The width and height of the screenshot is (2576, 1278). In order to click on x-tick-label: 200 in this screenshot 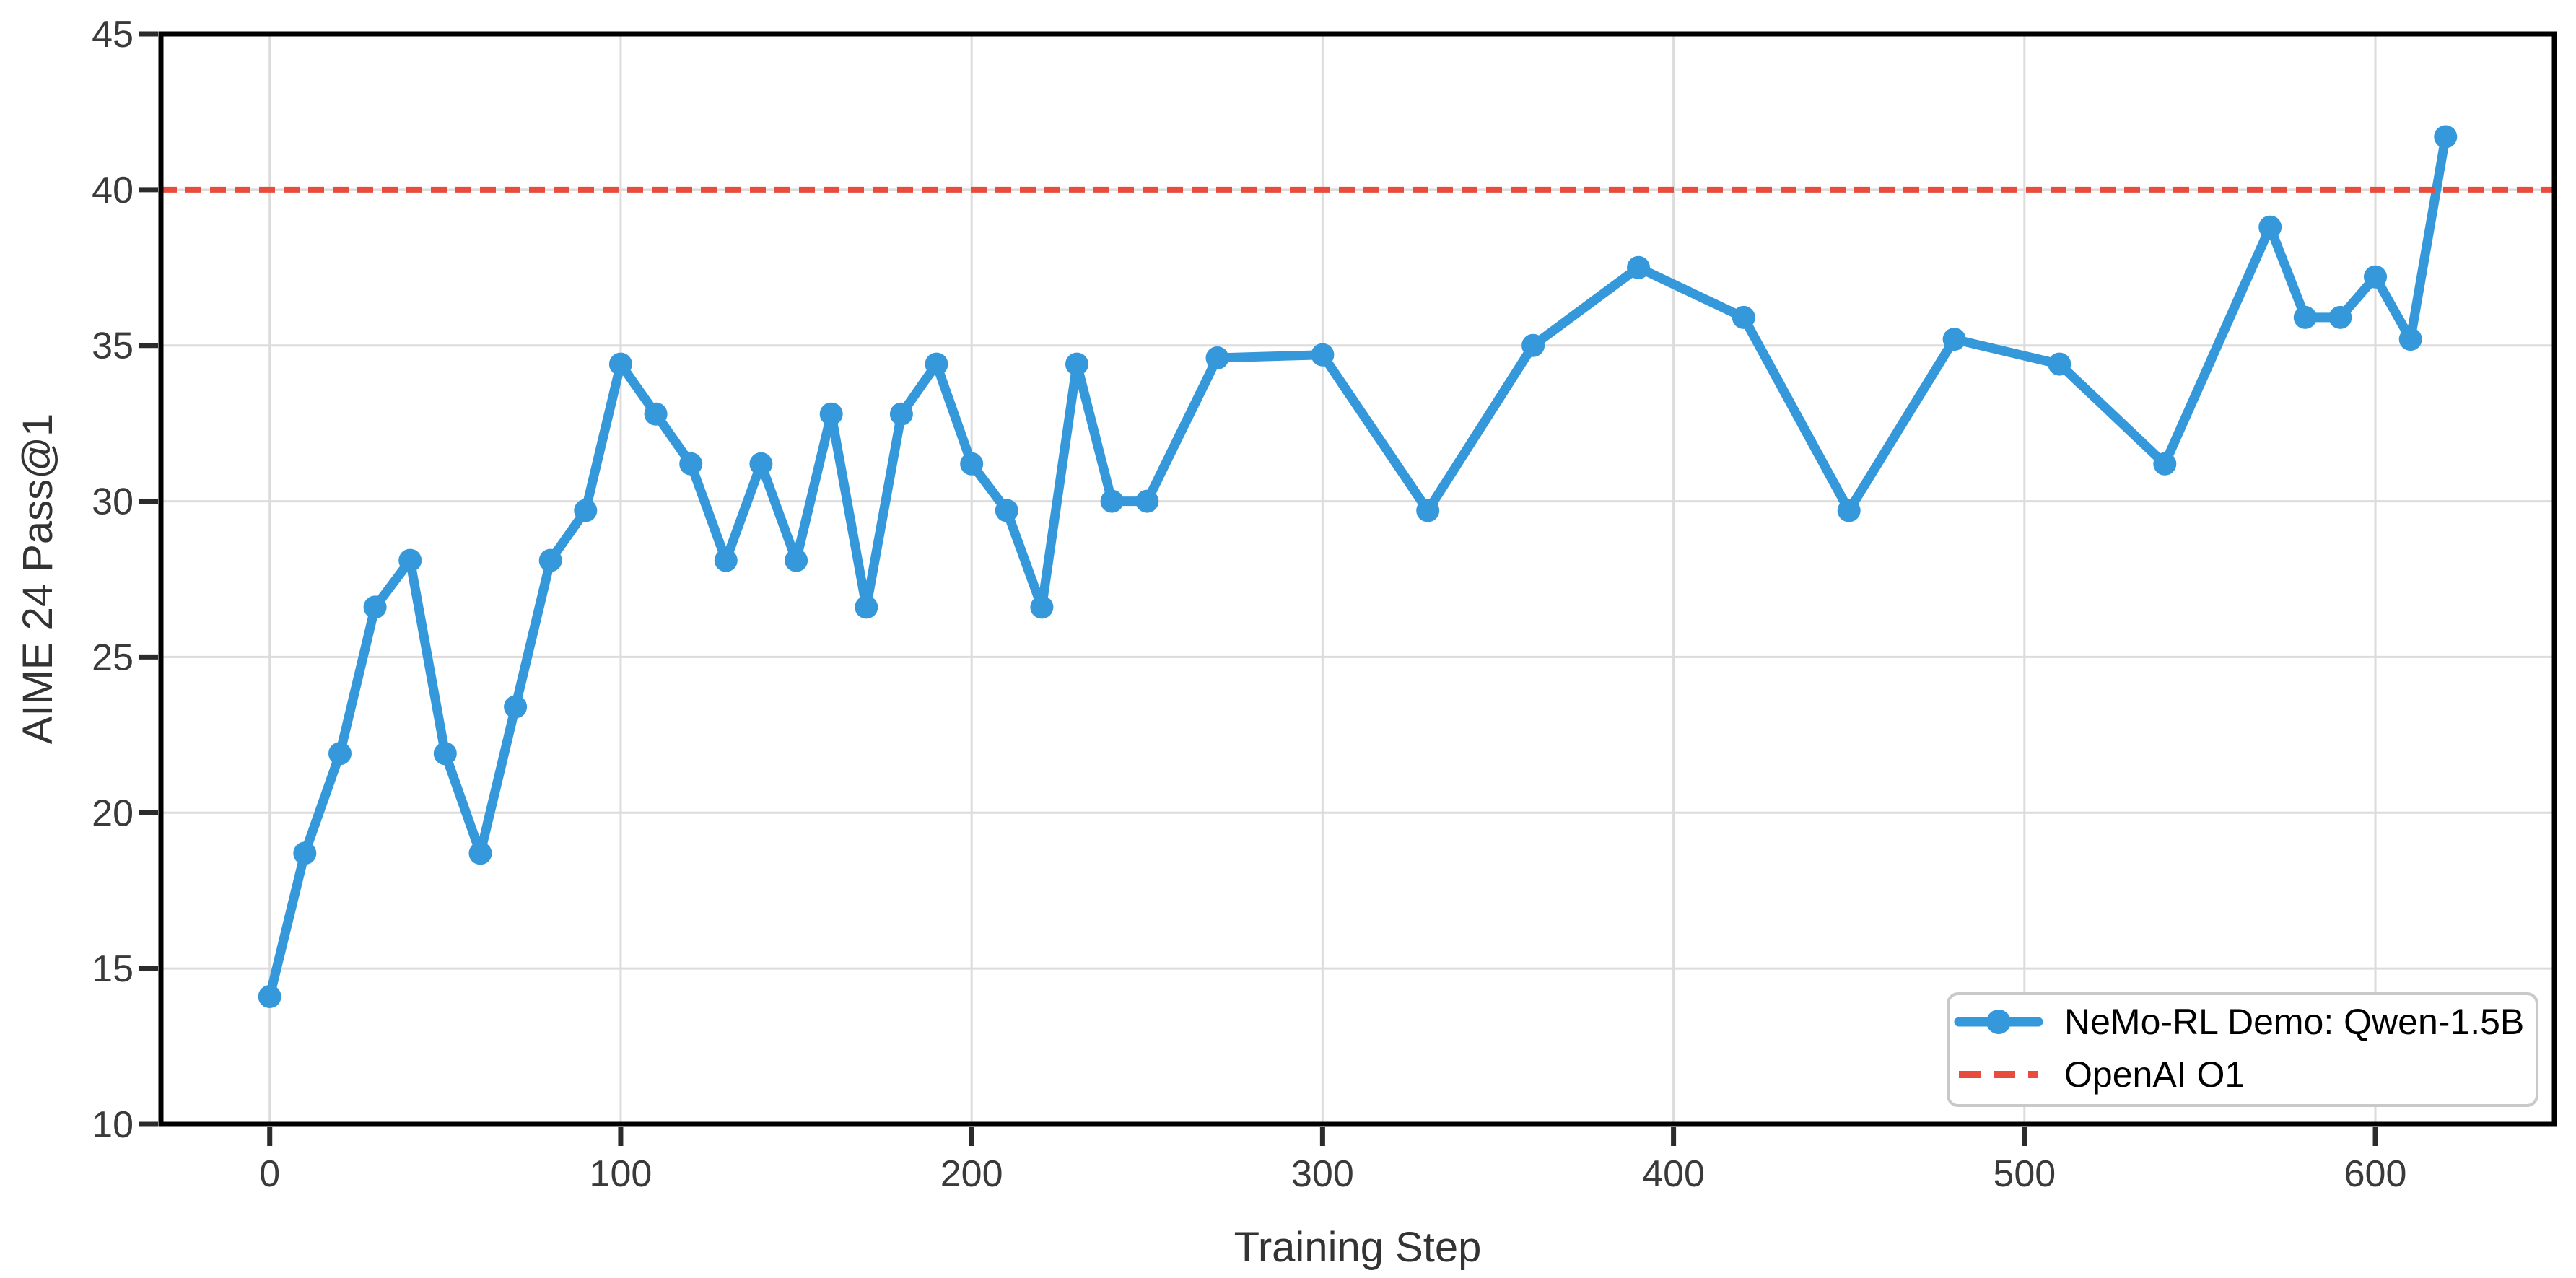, I will do `click(971, 1174)`.